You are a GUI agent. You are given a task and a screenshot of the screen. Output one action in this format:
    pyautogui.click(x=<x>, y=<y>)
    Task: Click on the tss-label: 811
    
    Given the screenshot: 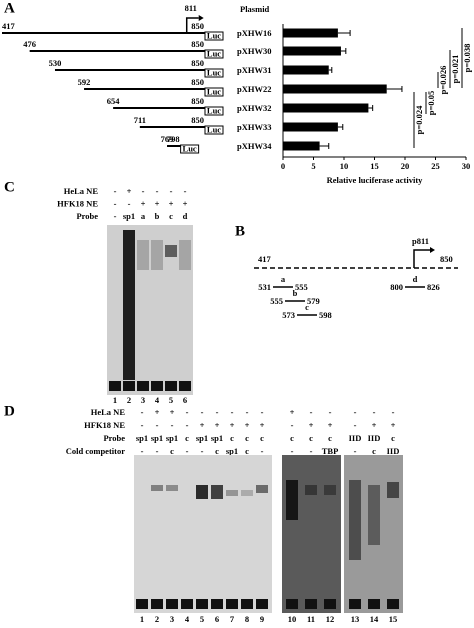 What is the action you would take?
    pyautogui.click(x=191, y=8)
    